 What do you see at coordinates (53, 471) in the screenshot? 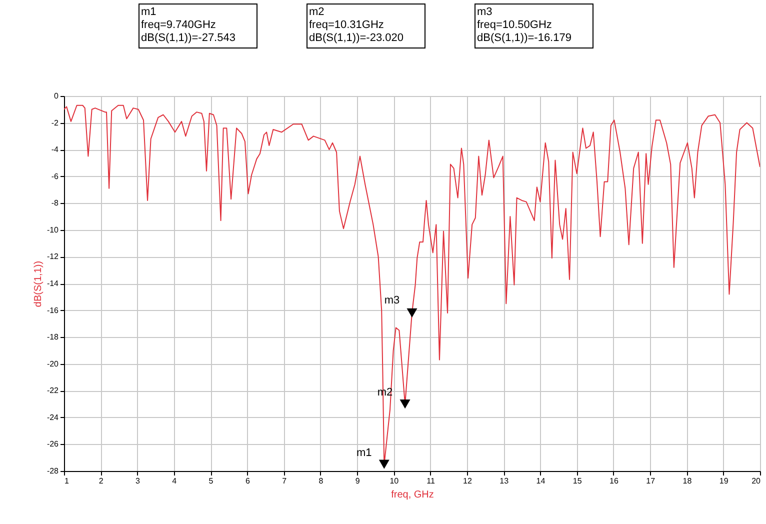
I see `y-tick-label: -28` at bounding box center [53, 471].